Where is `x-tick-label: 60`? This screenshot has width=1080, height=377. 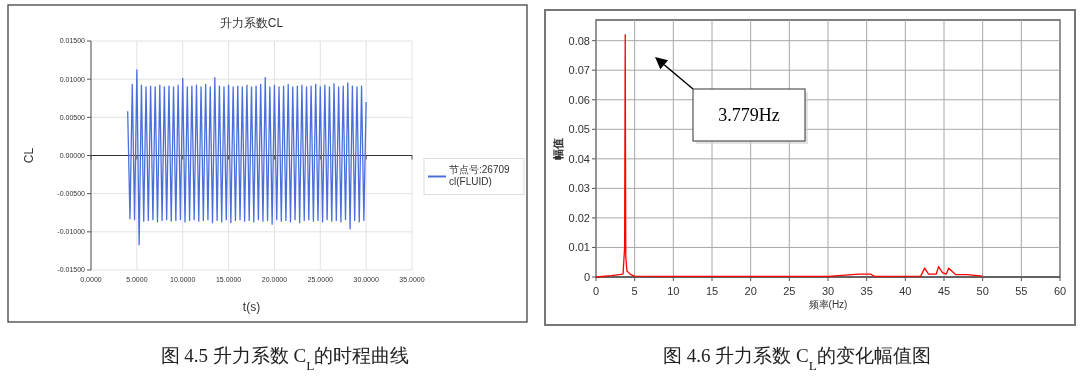 x-tick-label: 60 is located at coordinates (1060, 291).